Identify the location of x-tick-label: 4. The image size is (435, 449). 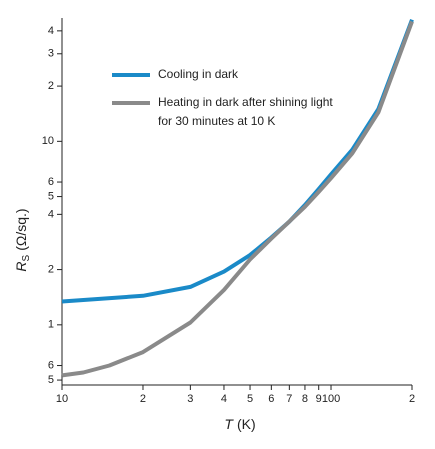
(224, 399).